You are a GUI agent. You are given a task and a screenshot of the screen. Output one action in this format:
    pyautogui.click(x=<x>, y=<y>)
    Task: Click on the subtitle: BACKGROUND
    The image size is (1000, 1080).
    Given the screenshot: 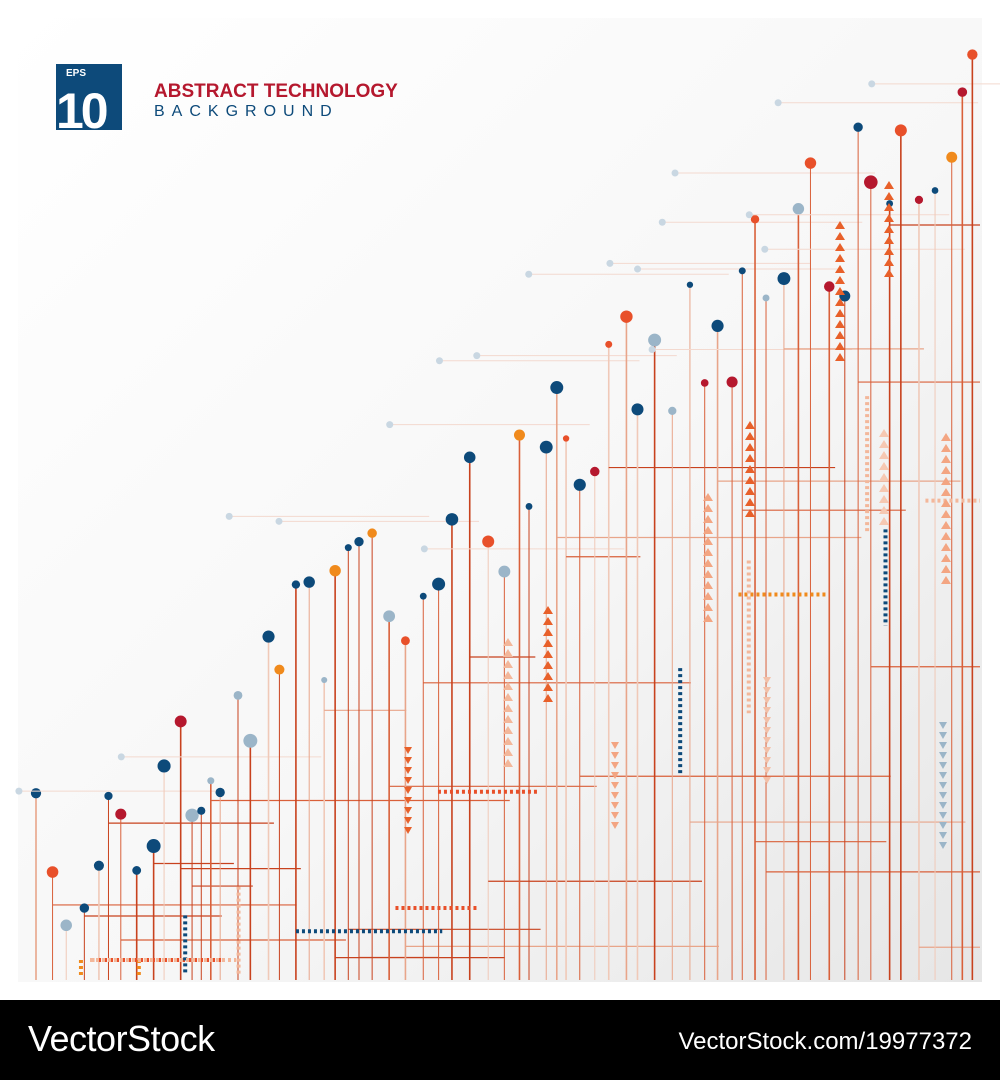 What is the action you would take?
    pyautogui.click(x=246, y=111)
    